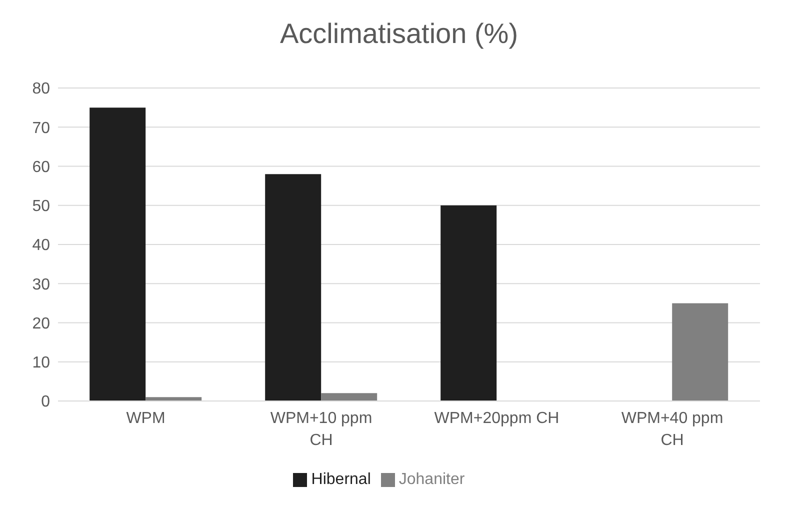 This screenshot has width=798, height=507. Describe the element at coordinates (41, 363) in the screenshot. I see `y-tick-label: 10` at that location.